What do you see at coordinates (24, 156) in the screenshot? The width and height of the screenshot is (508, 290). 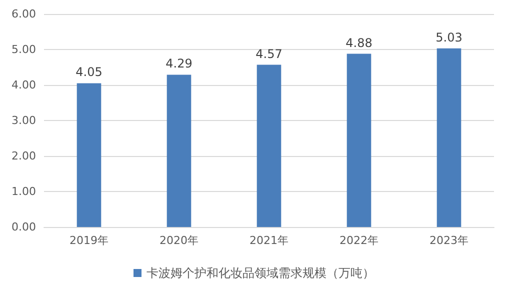 I see `y-tick-label: 2.00` at bounding box center [24, 156].